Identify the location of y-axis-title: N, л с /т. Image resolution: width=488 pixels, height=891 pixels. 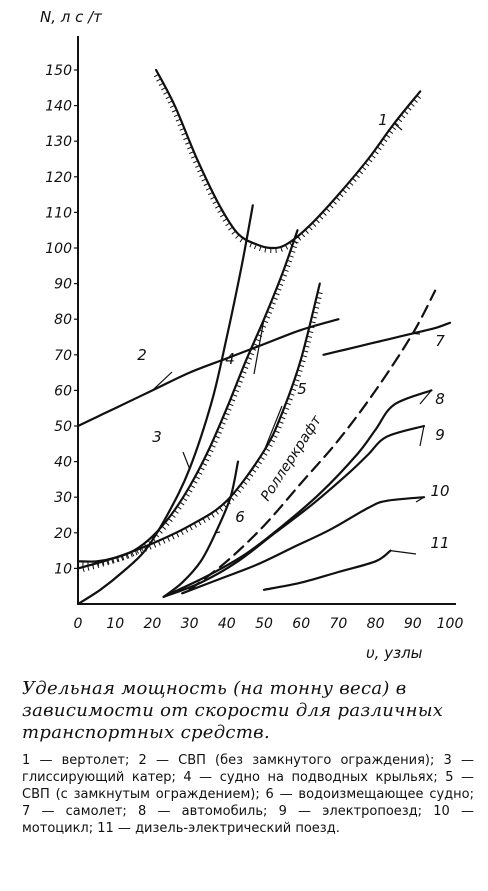
(71, 17).